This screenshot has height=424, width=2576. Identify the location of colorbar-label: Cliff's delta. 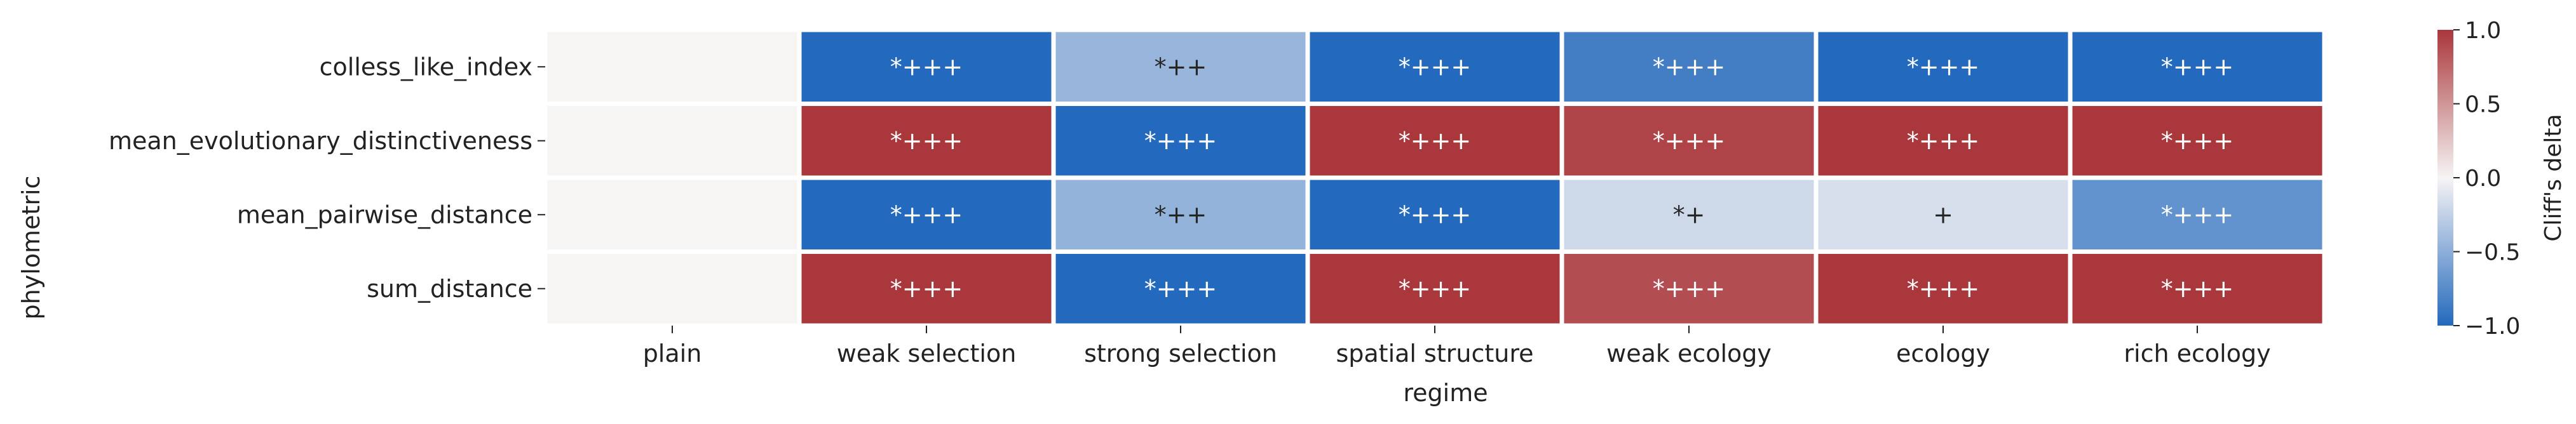
(2553, 178).